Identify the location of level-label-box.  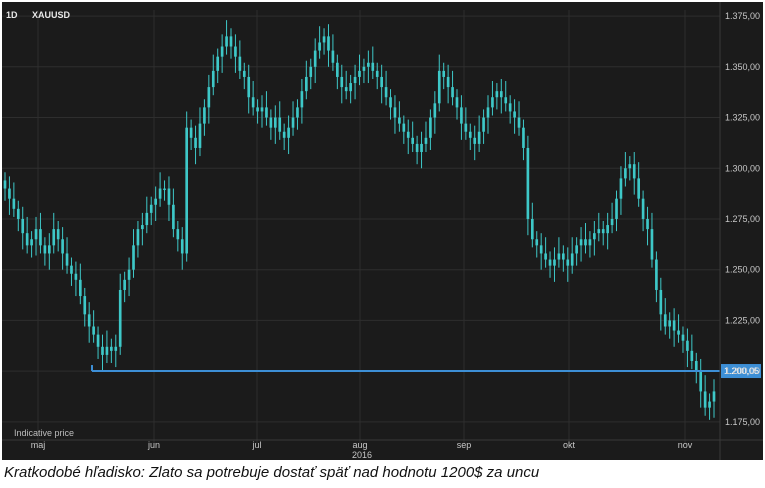
(741, 371).